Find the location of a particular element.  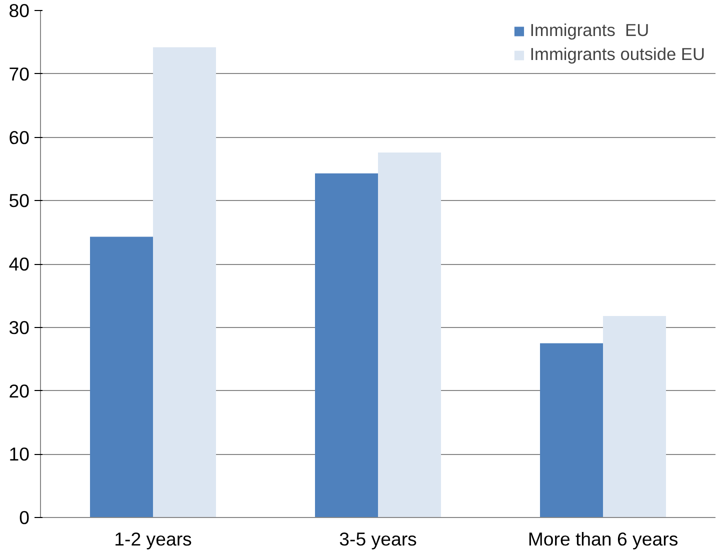

y-tick-label: 10 is located at coordinates (19, 454).